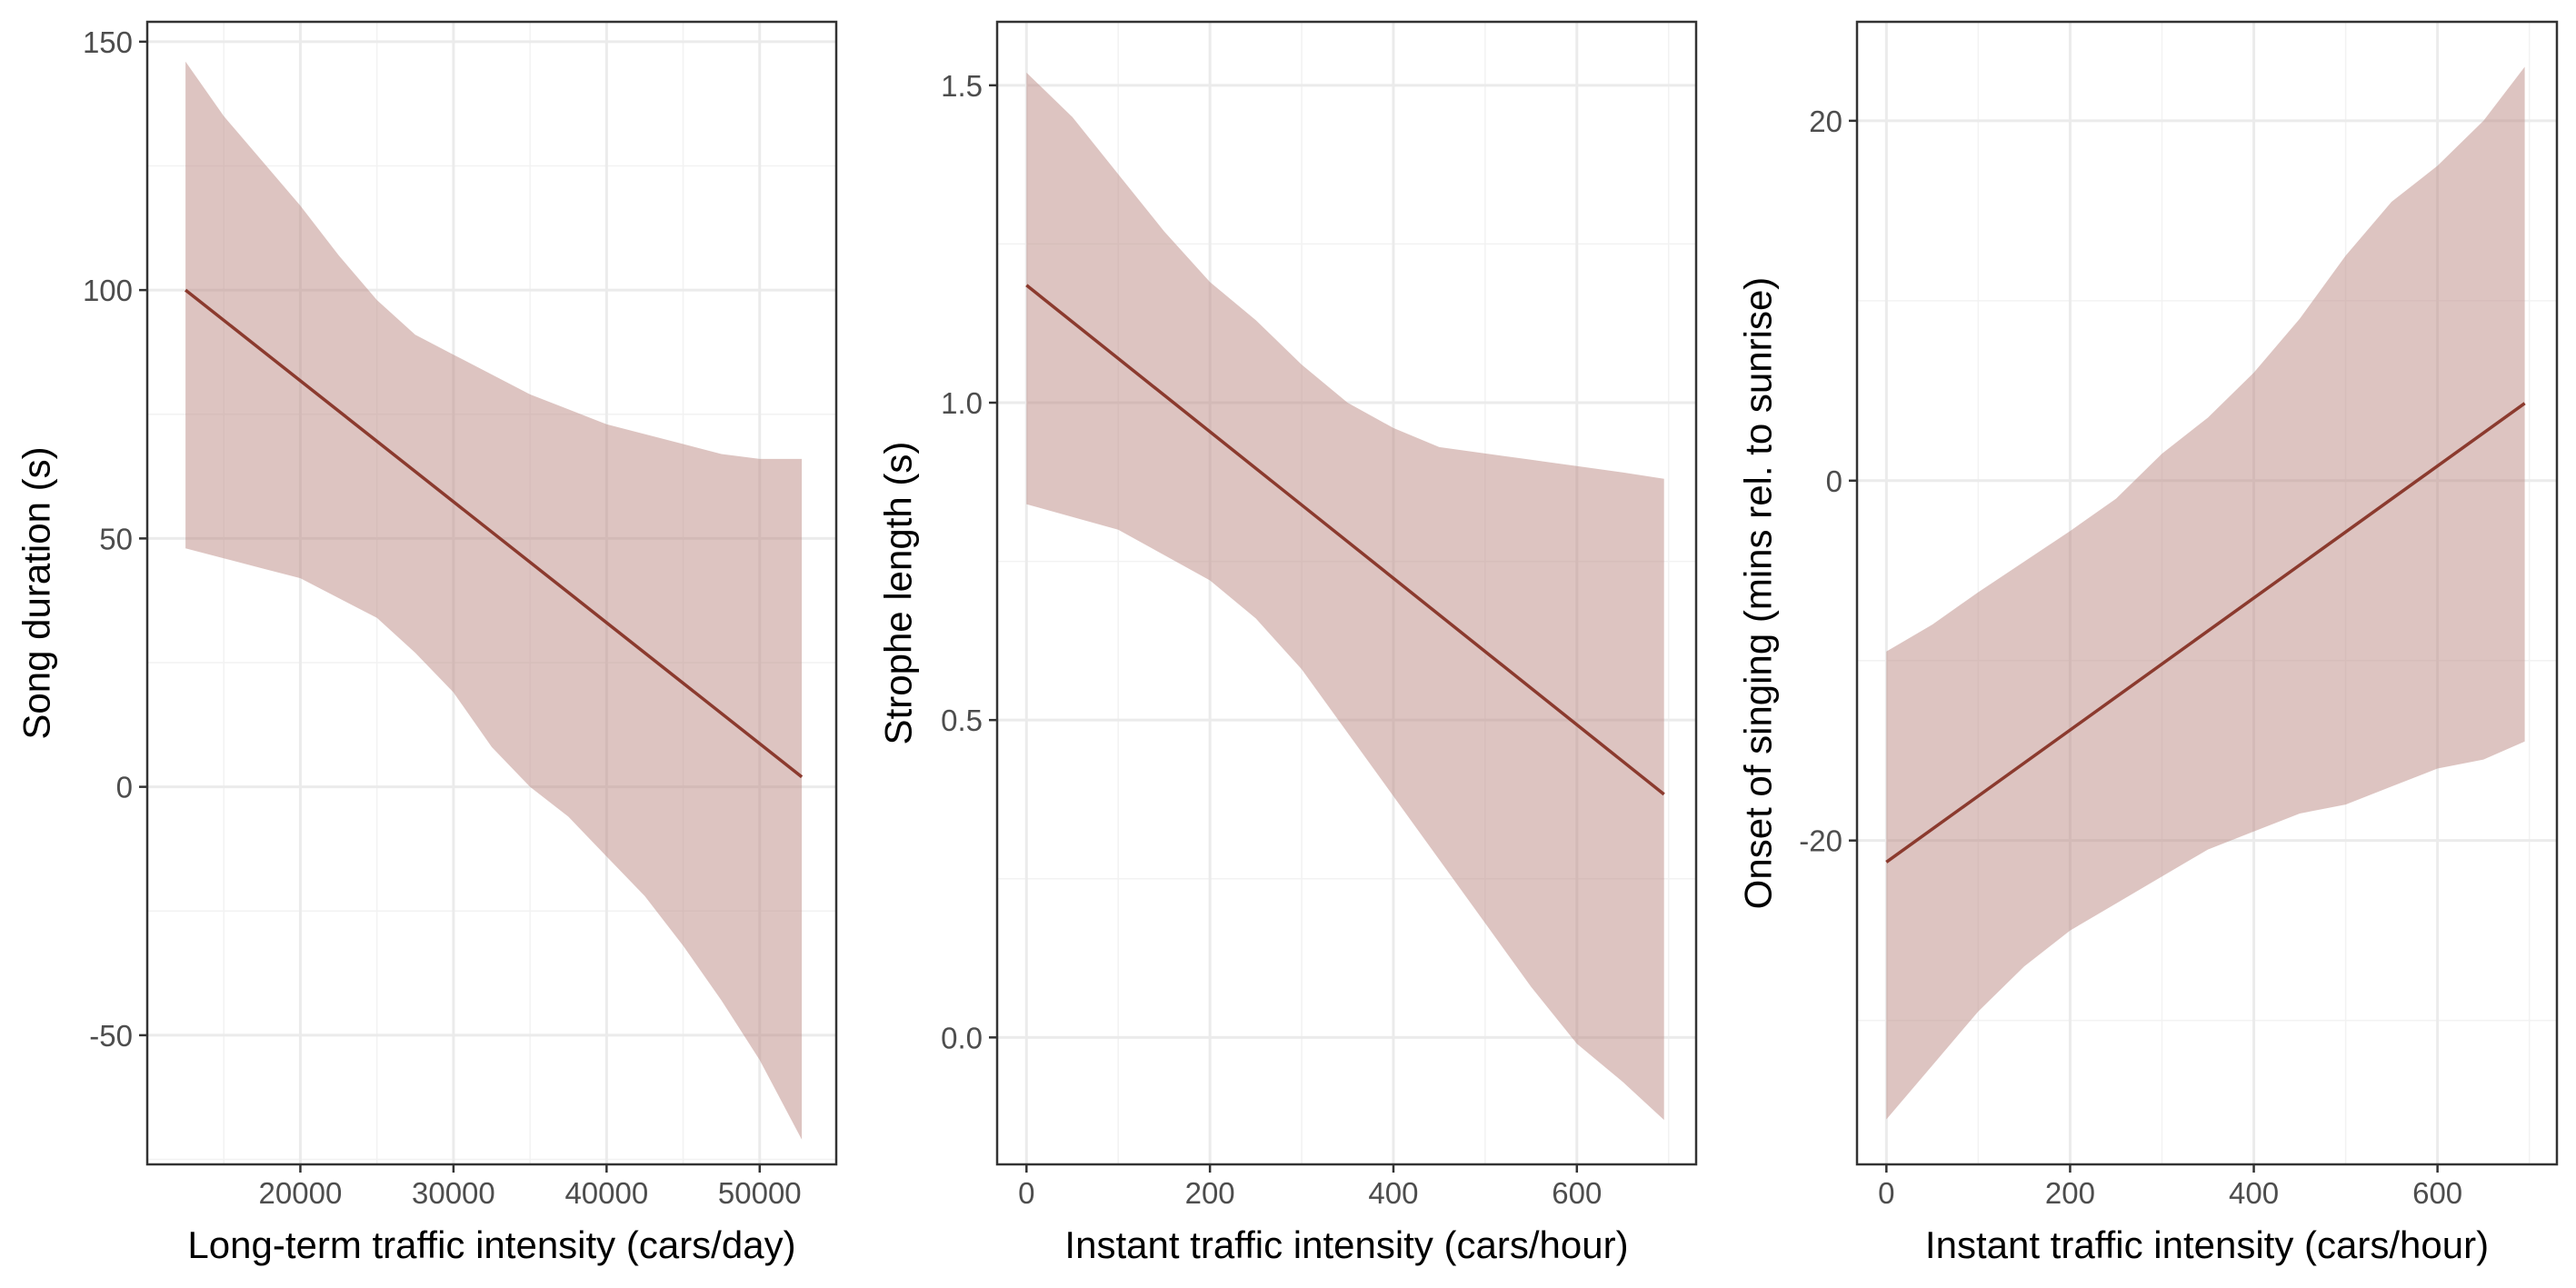 The height and width of the screenshot is (1288, 2576). Describe the element at coordinates (962, 403) in the screenshot. I see `y-tick-label: 1.0` at that location.